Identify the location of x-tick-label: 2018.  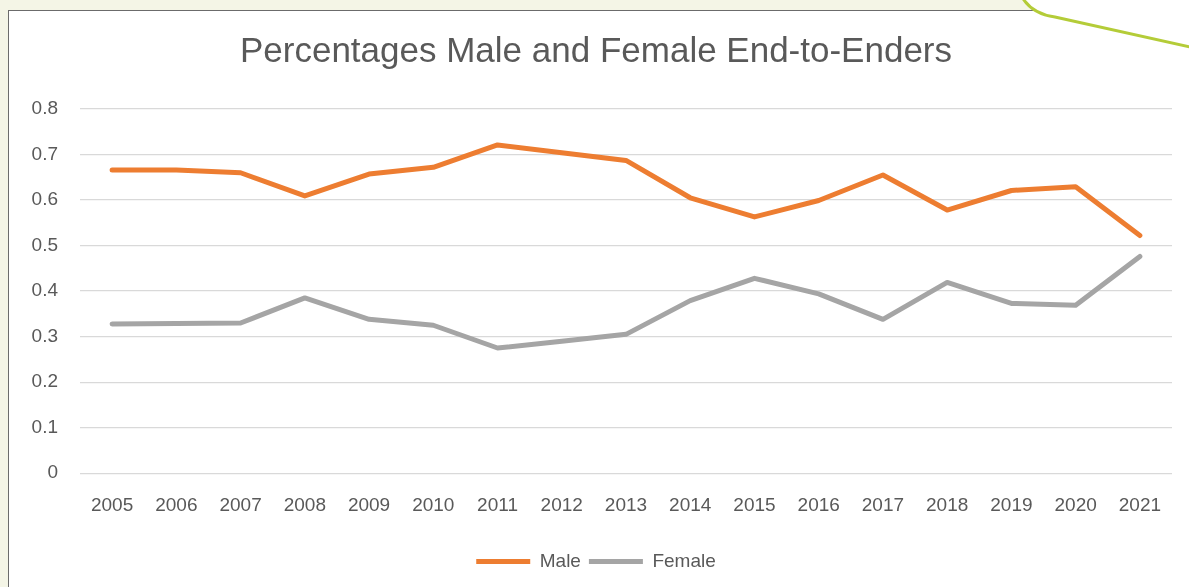
(947, 504).